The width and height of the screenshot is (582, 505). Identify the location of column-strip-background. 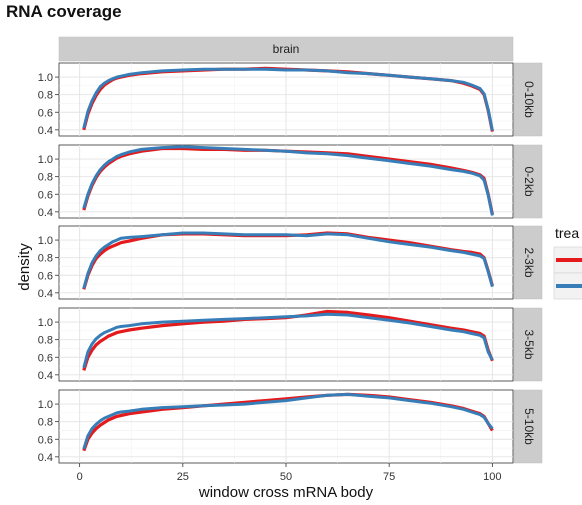
(286, 49).